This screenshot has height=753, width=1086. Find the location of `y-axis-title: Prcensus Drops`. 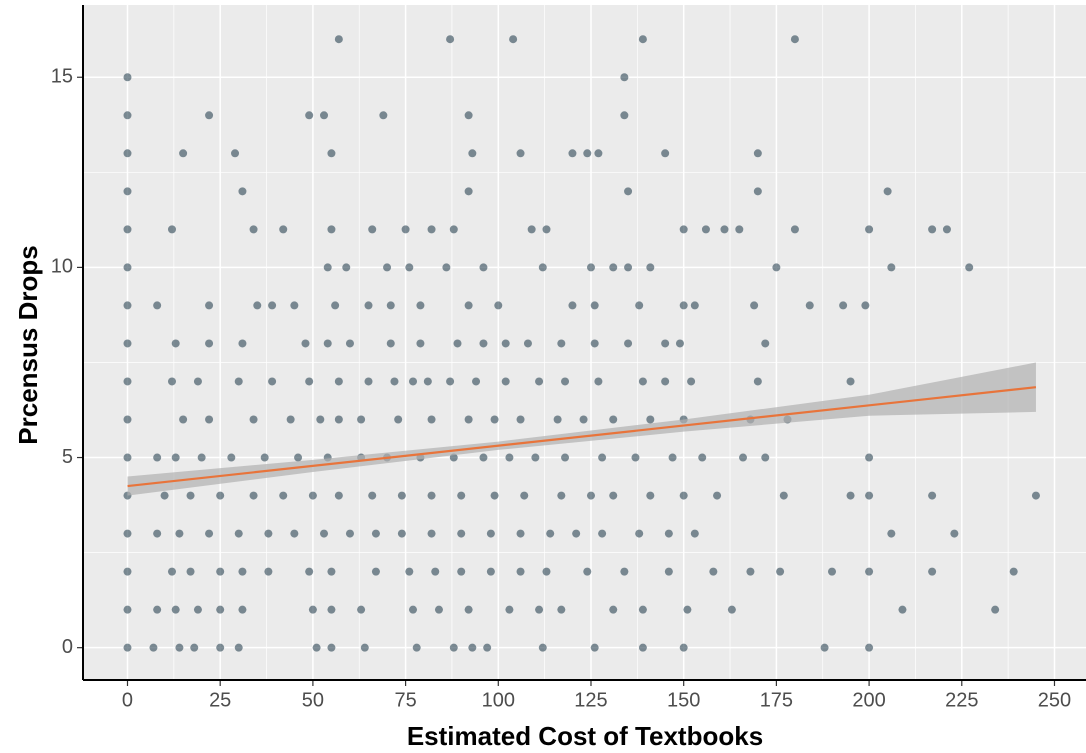

y-axis-title: Prcensus Drops is located at coordinates (28, 344).